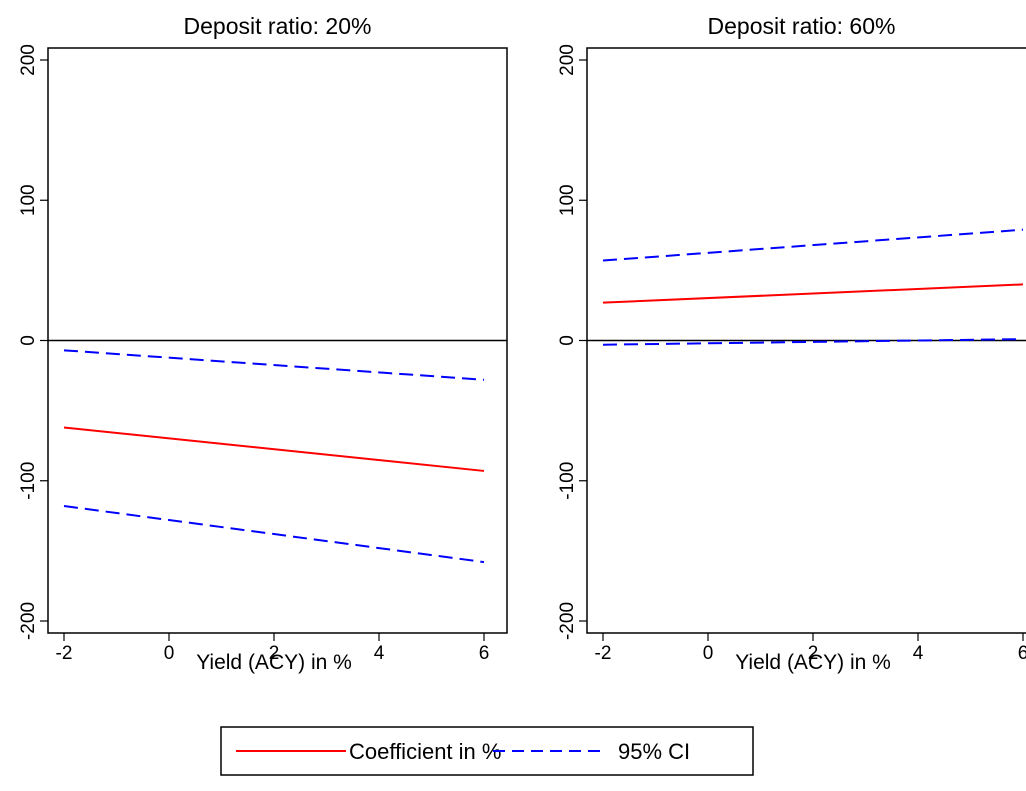 Image resolution: width=1026 pixels, height=791 pixels. What do you see at coordinates (425, 751) in the screenshot?
I see `legend-label-coefficient: Coefficient in %` at bounding box center [425, 751].